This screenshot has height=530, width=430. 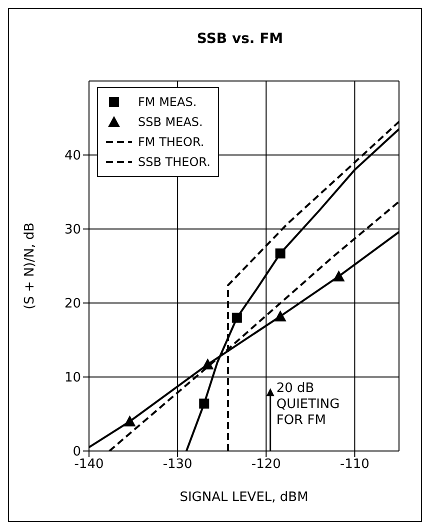 What do you see at coordinates (76, 452) in the screenshot?
I see `y-tick-label: 0` at bounding box center [76, 452].